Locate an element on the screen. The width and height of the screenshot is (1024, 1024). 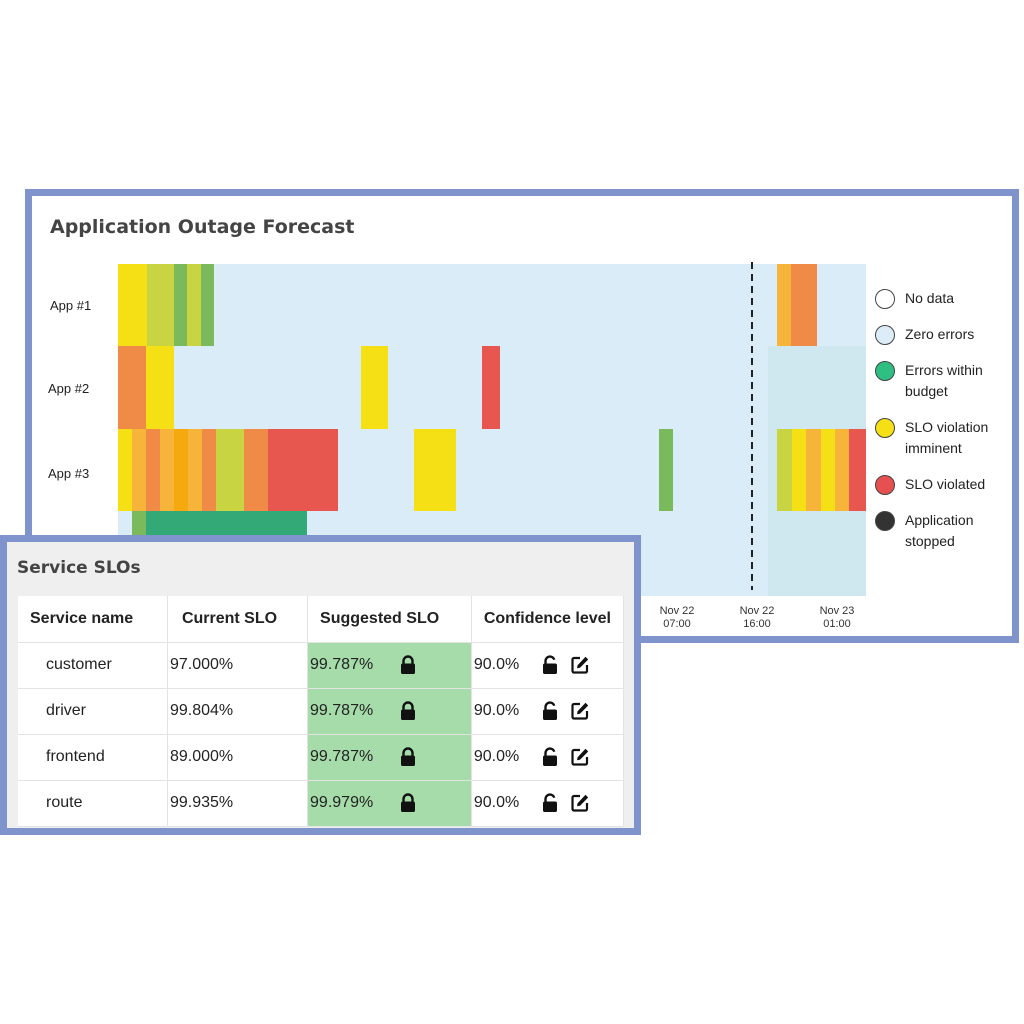
table-row: frontend 89.000% 99.787% 90.0% is located at coordinates (321, 757).